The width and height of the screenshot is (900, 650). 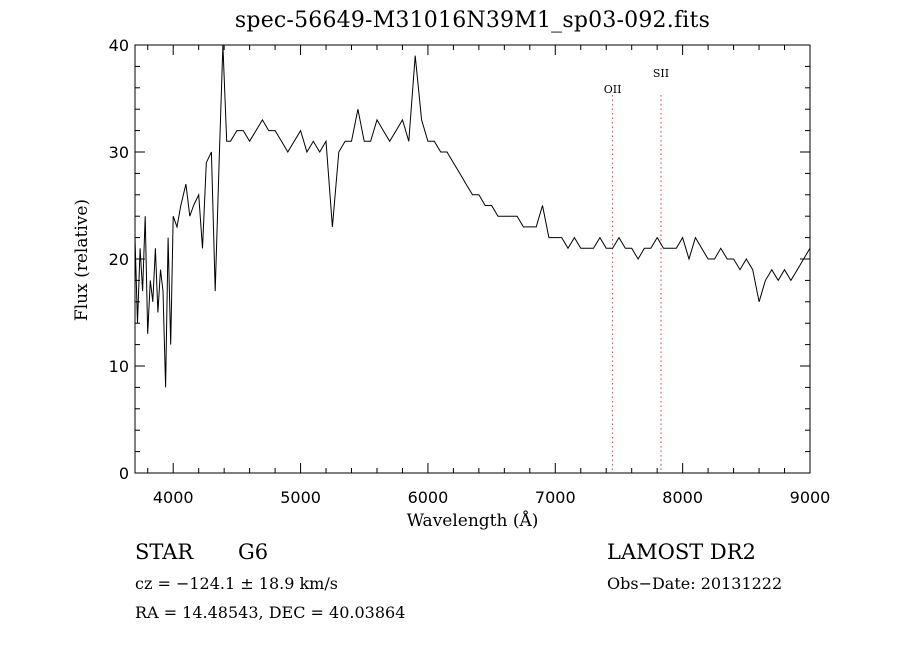 What do you see at coordinates (472, 20) in the screenshot?
I see `chart-title: spec-56649-M31016N39M1_sp03-092.fits` at bounding box center [472, 20].